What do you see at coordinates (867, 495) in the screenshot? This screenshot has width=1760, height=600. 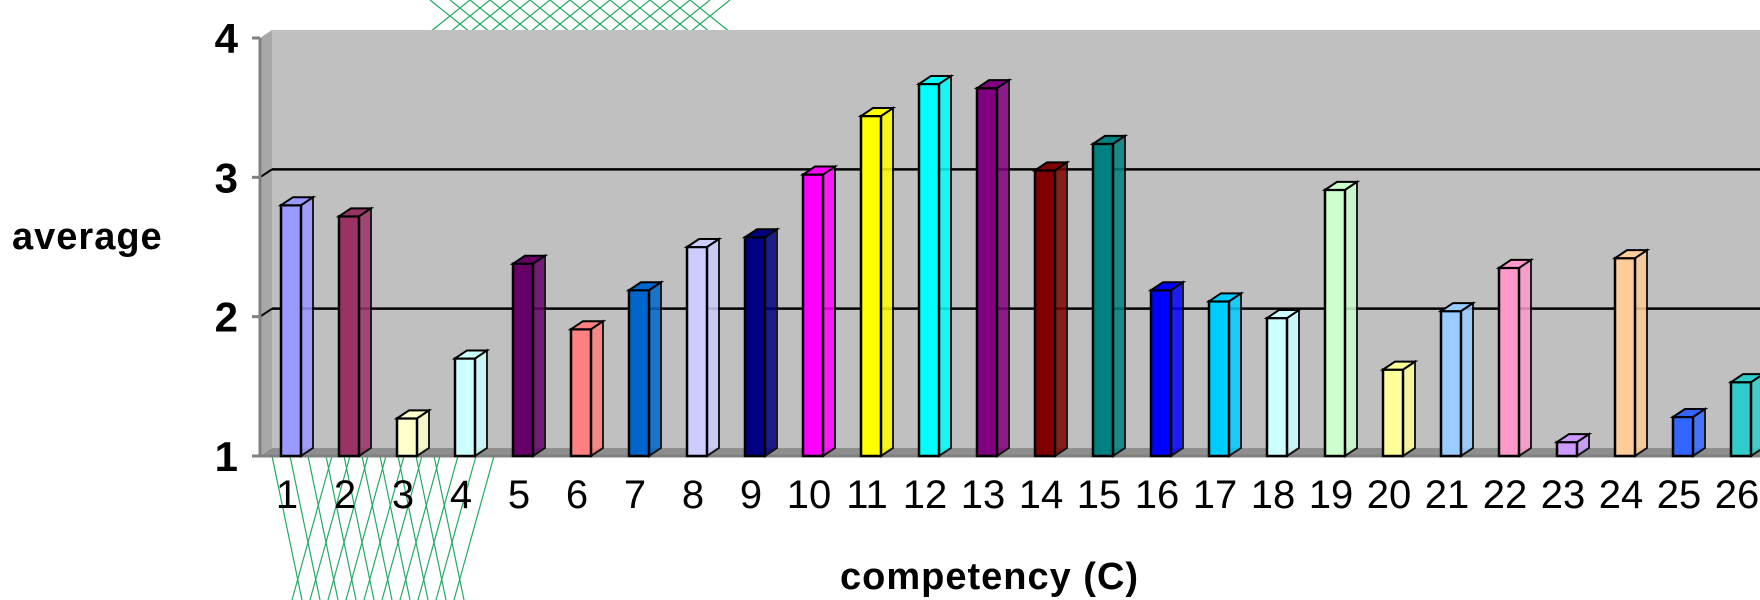 I see `x-tick-label: 11` at bounding box center [867, 495].